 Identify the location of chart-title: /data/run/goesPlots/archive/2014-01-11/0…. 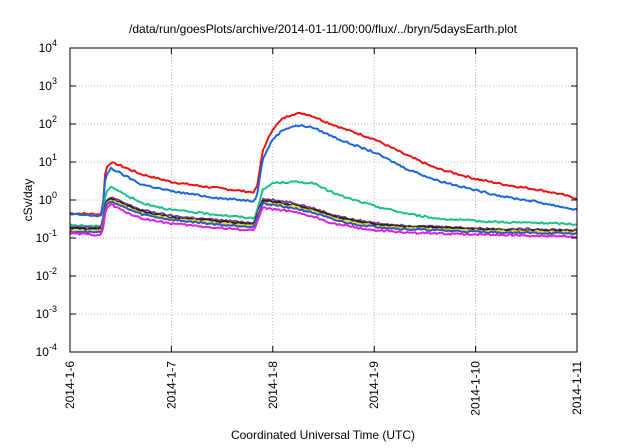
(323, 29).